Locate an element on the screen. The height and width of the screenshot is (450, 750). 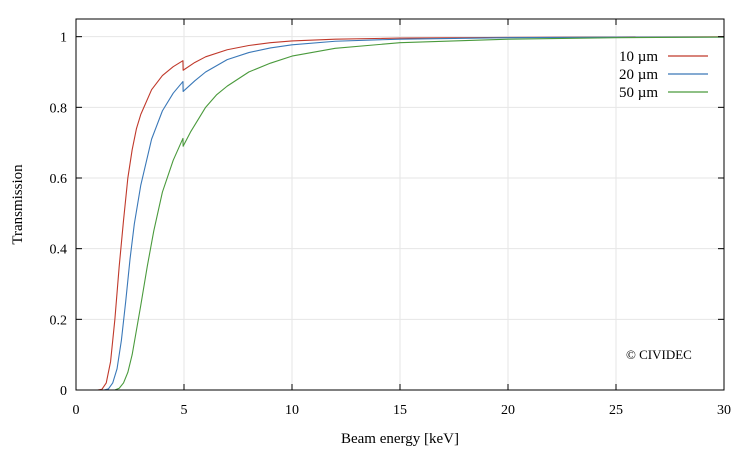
legend-label: 20 µm is located at coordinates (638, 75).